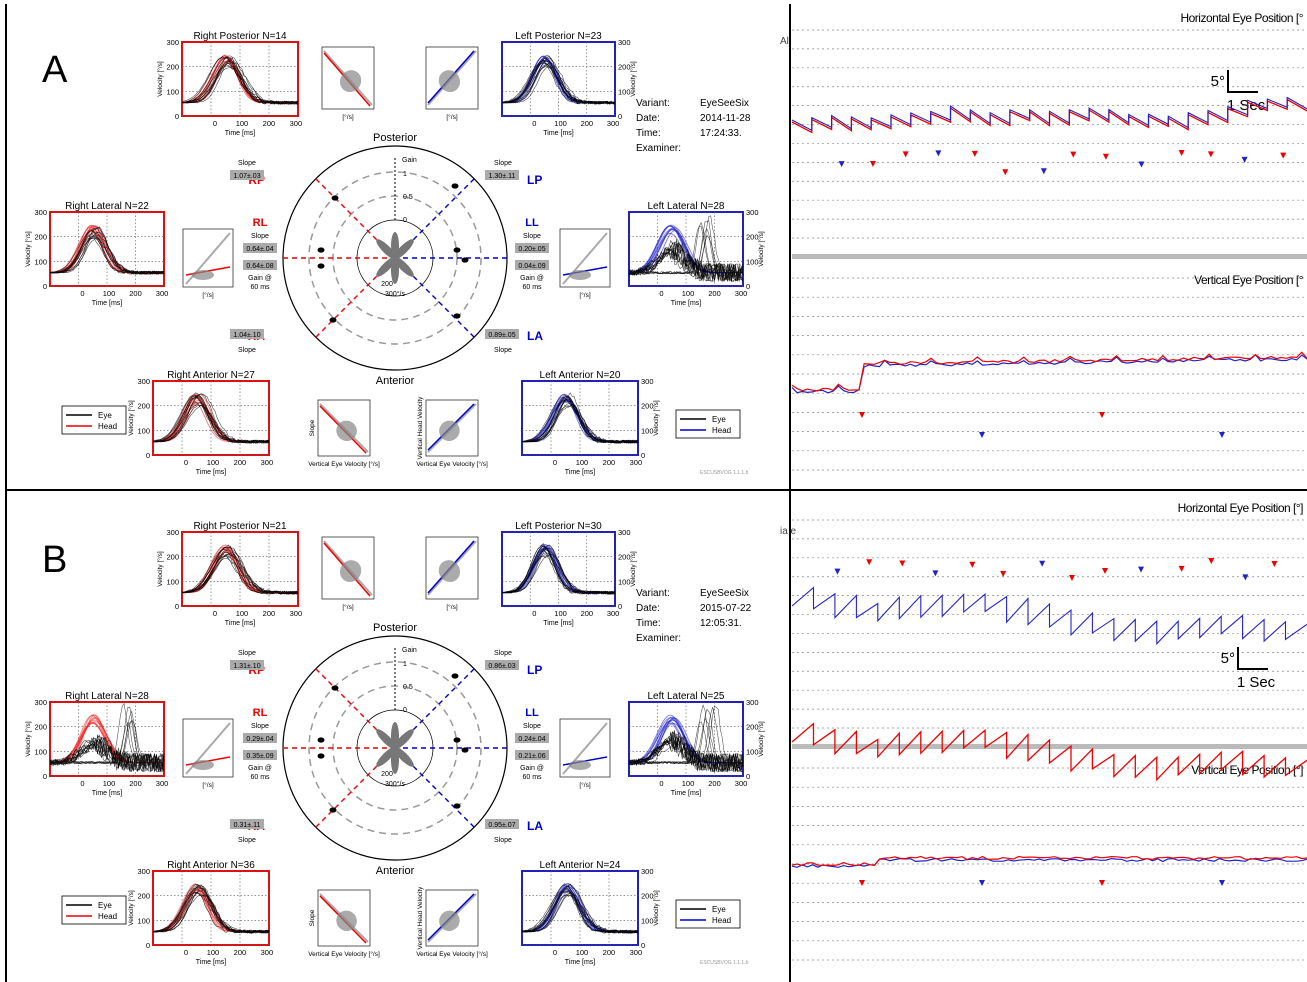 The width and height of the screenshot is (1307, 982). Describe the element at coordinates (387, 284) in the screenshot. I see `polar-200: 200` at that location.